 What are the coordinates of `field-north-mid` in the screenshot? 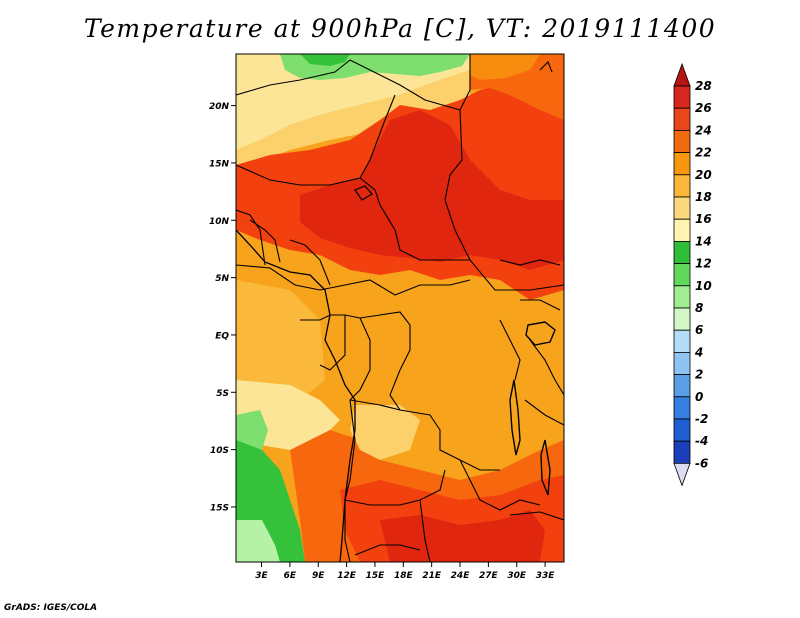 It's located at (353, 120).